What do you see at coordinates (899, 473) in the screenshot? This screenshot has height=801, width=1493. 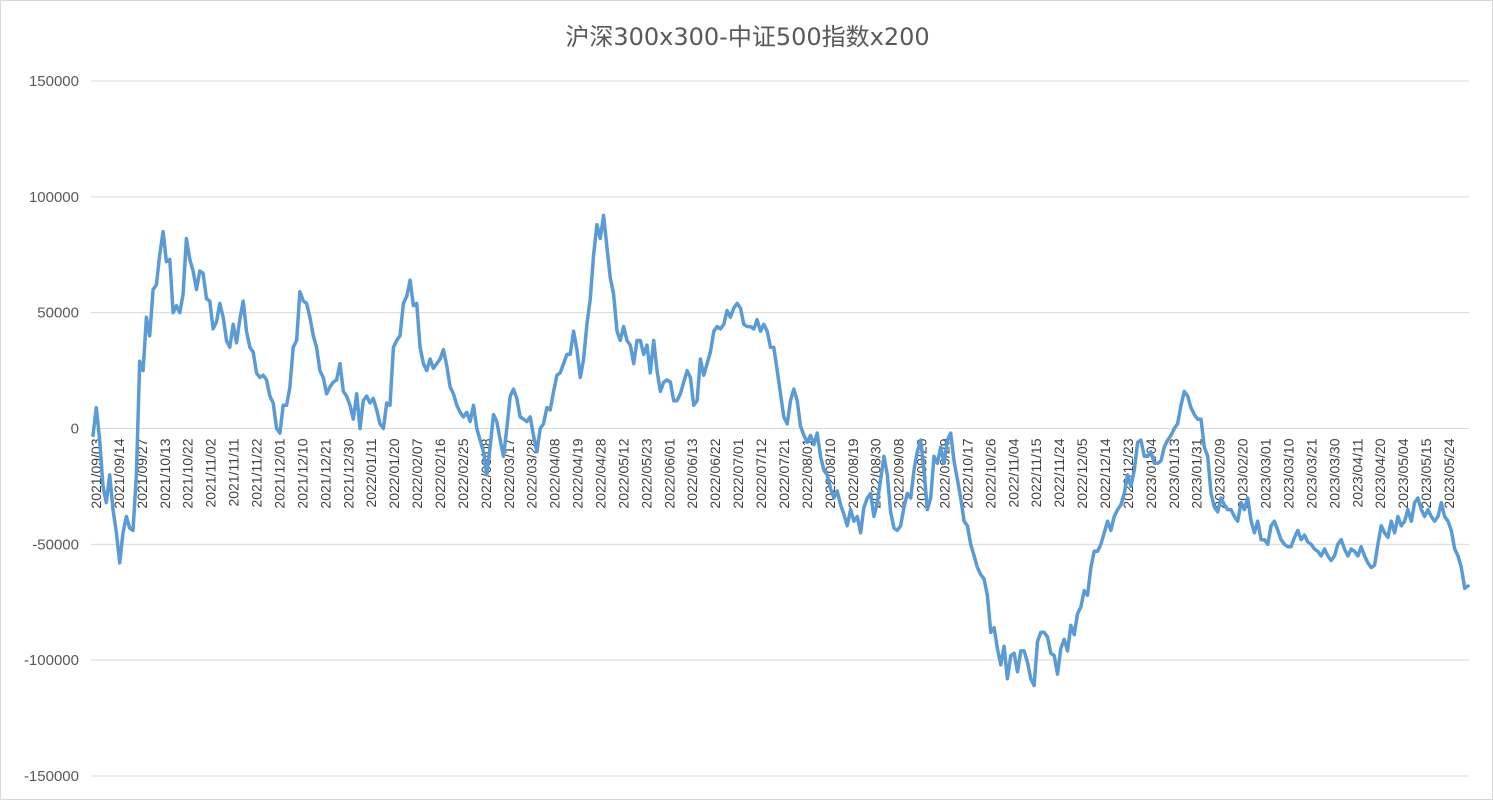 I see `x-tick-label: 2022/09/08` at bounding box center [899, 473].